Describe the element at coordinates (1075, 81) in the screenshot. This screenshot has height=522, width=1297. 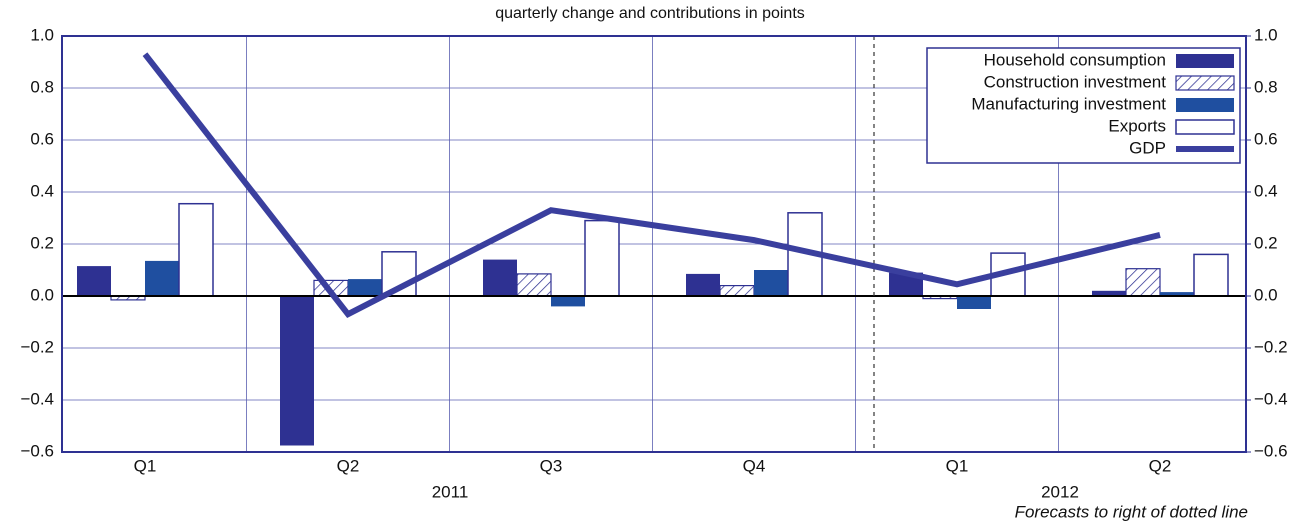
I see `legend-label: Construction investment` at that location.